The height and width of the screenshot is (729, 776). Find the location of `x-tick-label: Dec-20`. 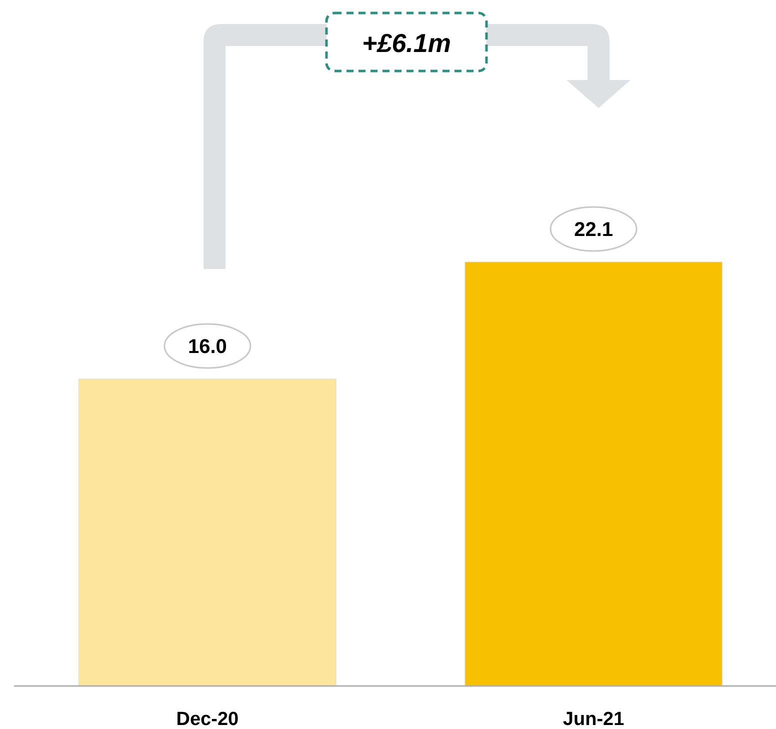

x-tick-label: Dec-20 is located at coordinates (207, 719).